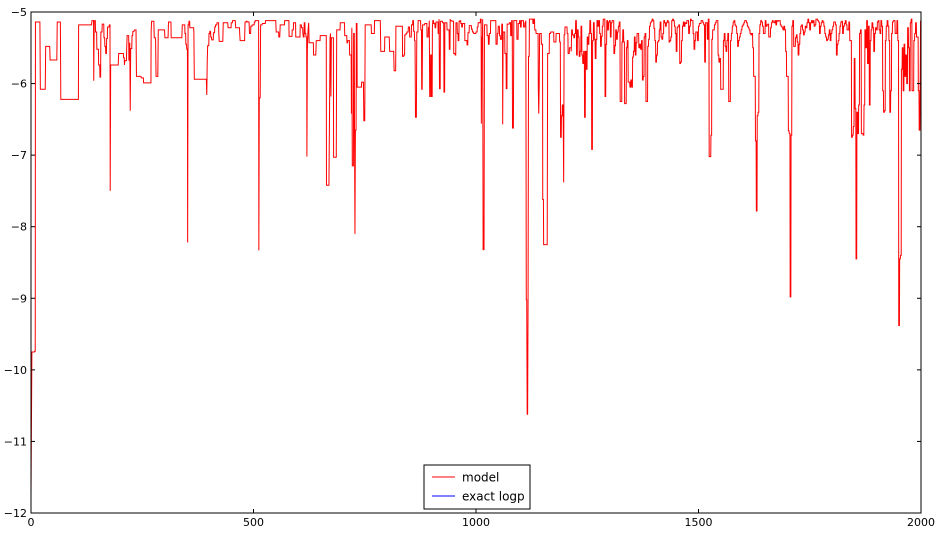  What do you see at coordinates (699, 522) in the screenshot?
I see `x-tick-label: 1500` at bounding box center [699, 522].